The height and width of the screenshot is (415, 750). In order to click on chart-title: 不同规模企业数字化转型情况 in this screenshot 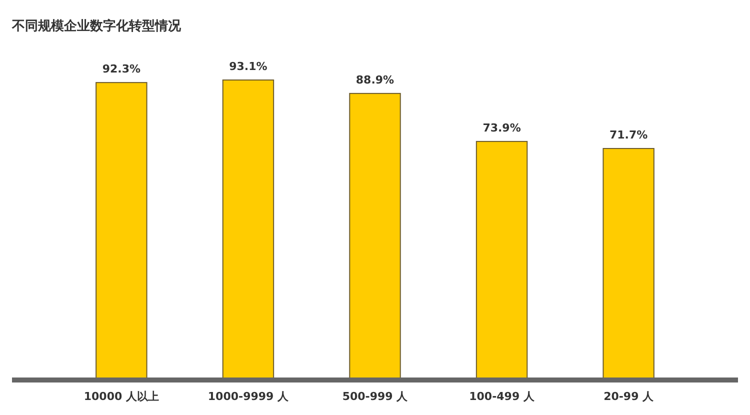, I will do `click(96, 26)`.